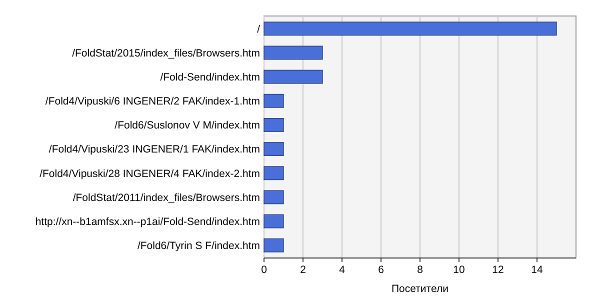 The height and width of the screenshot is (300, 600). Describe the element at coordinates (166, 53) in the screenshot. I see `y-tick-label: /FoldStat/2015/index_files/Browsers.htm` at that location.